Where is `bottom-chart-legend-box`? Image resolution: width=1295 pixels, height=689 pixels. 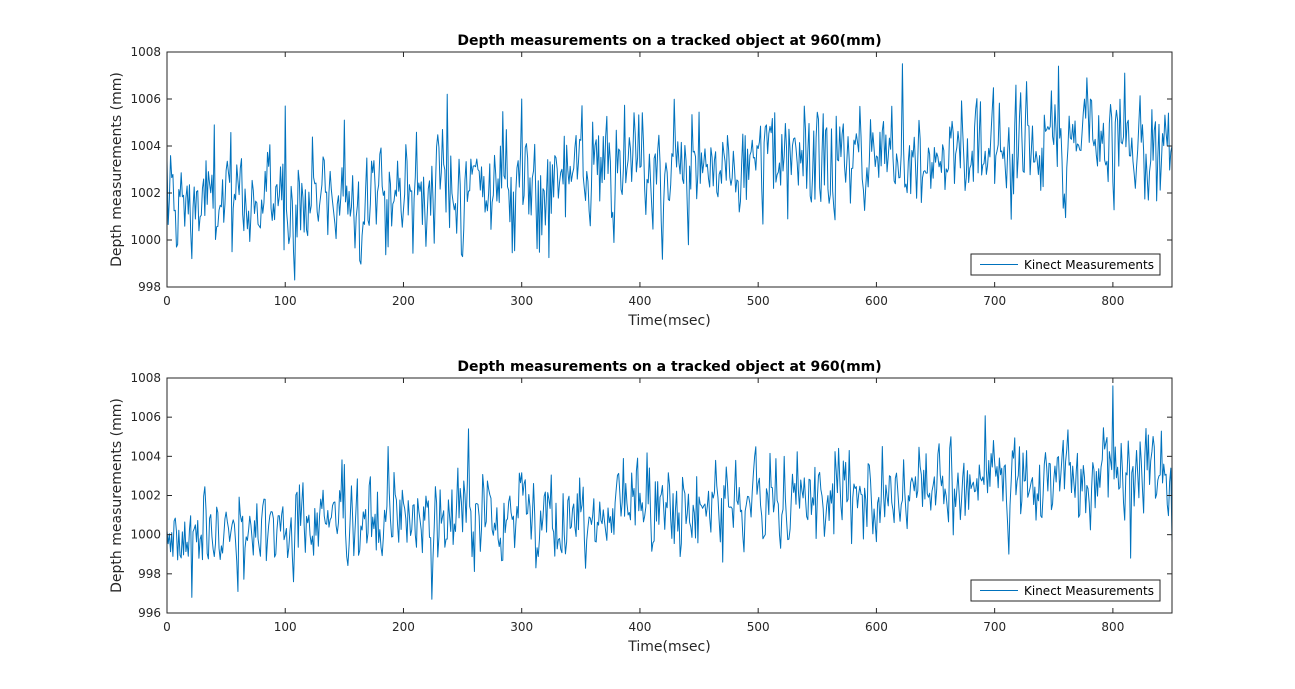
bottom-chart-legend-box is located at coordinates (1065, 590).